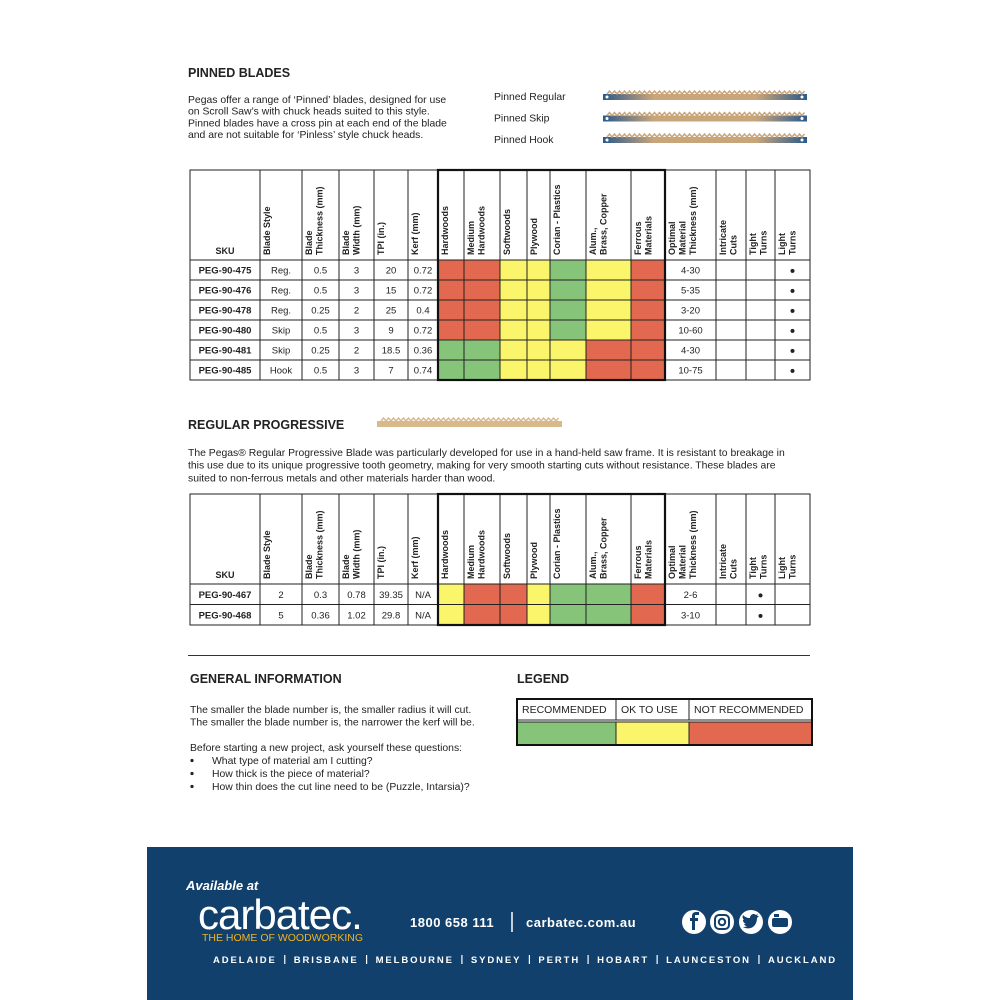  I want to click on blade-image, so click(705, 94).